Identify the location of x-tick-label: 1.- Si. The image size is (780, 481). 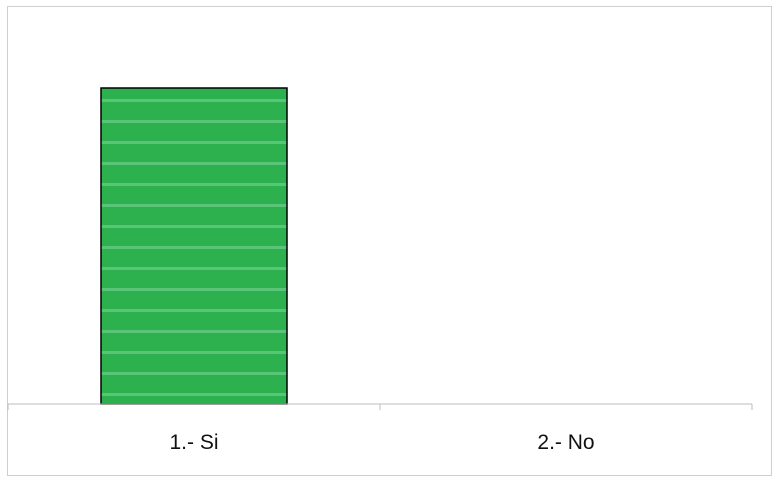
(193, 442).